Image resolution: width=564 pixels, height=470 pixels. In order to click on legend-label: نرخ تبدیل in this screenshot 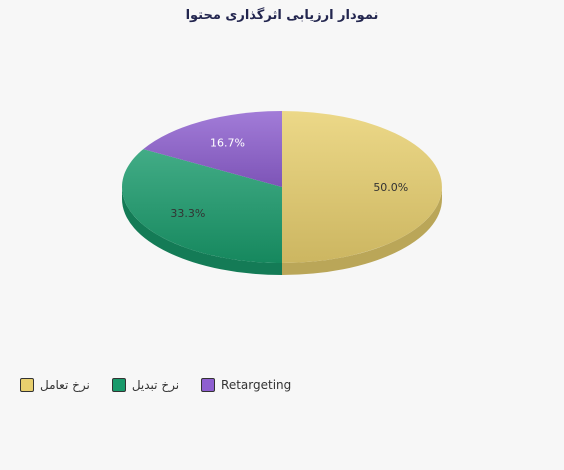, I will do `click(155, 385)`.